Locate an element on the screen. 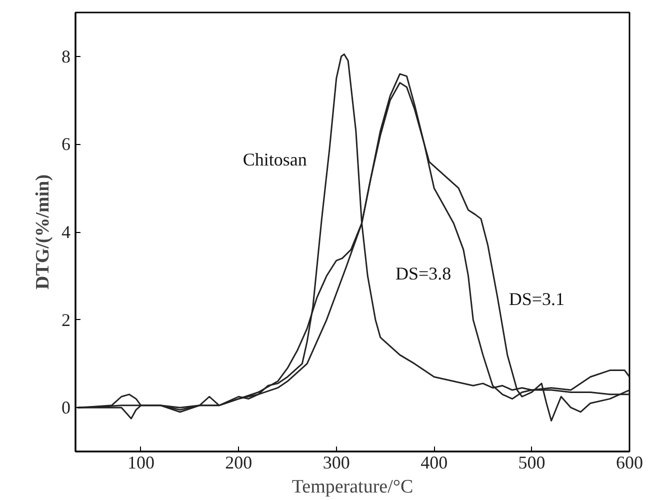  y-tick-label: 4 is located at coordinates (66, 232).